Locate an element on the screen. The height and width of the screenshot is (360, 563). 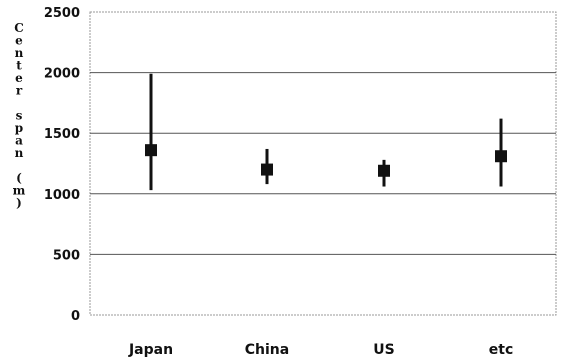
y-tick-label: 2500 is located at coordinates (62, 13).